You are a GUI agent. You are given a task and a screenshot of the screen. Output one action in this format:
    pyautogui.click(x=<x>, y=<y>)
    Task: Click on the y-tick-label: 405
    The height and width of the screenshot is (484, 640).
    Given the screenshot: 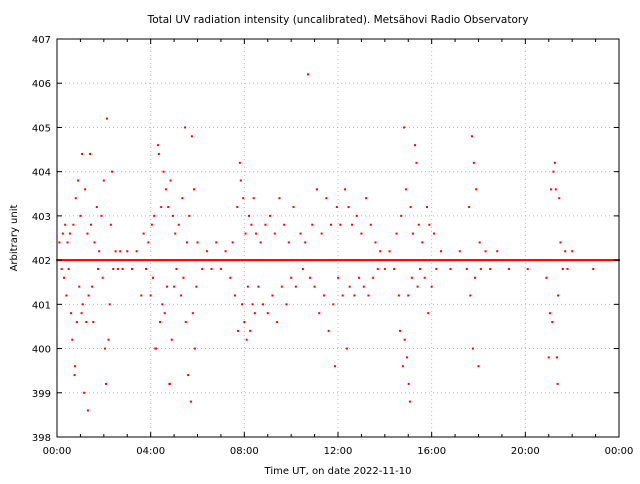 What is the action you would take?
    pyautogui.click(x=41, y=128)
    